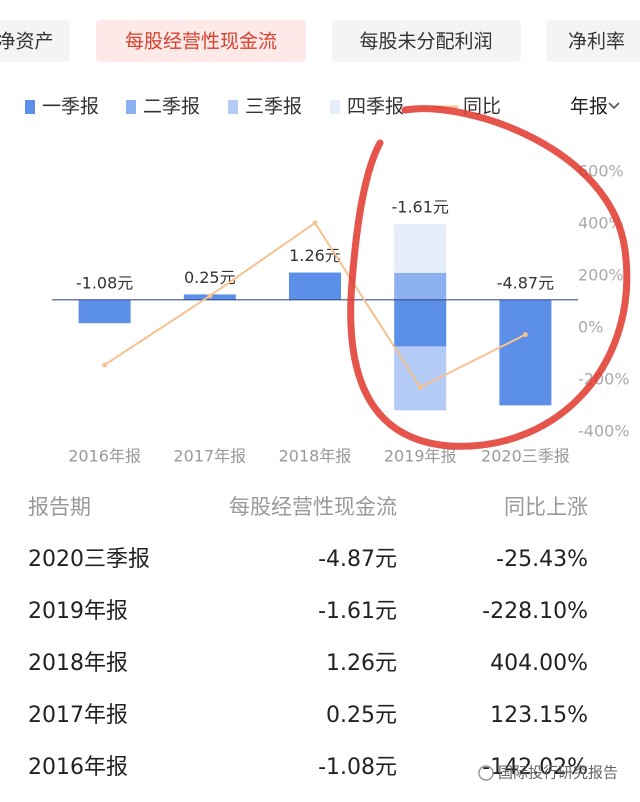  Describe the element at coordinates (78, 611) in the screenshot. I see `table-cell: 2019年报` at that location.